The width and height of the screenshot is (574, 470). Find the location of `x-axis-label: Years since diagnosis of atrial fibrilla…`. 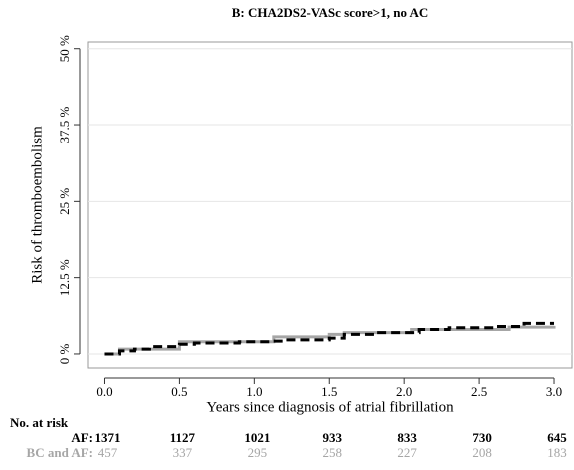

x-axis-label: Years since diagnosis of atrial fibrilla… is located at coordinates (330, 407).